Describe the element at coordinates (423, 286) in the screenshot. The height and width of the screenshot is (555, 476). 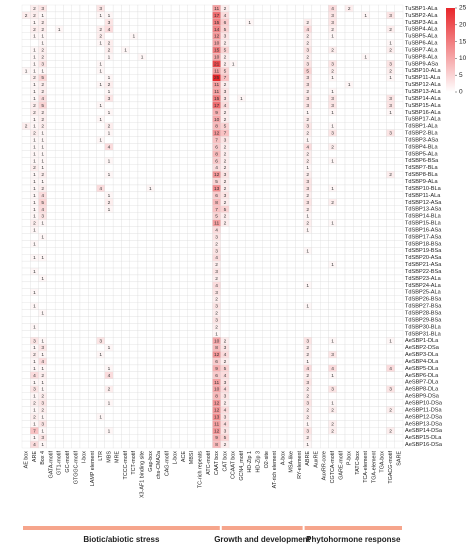
I see `row-label: TdSBP24-ALa` at that location.